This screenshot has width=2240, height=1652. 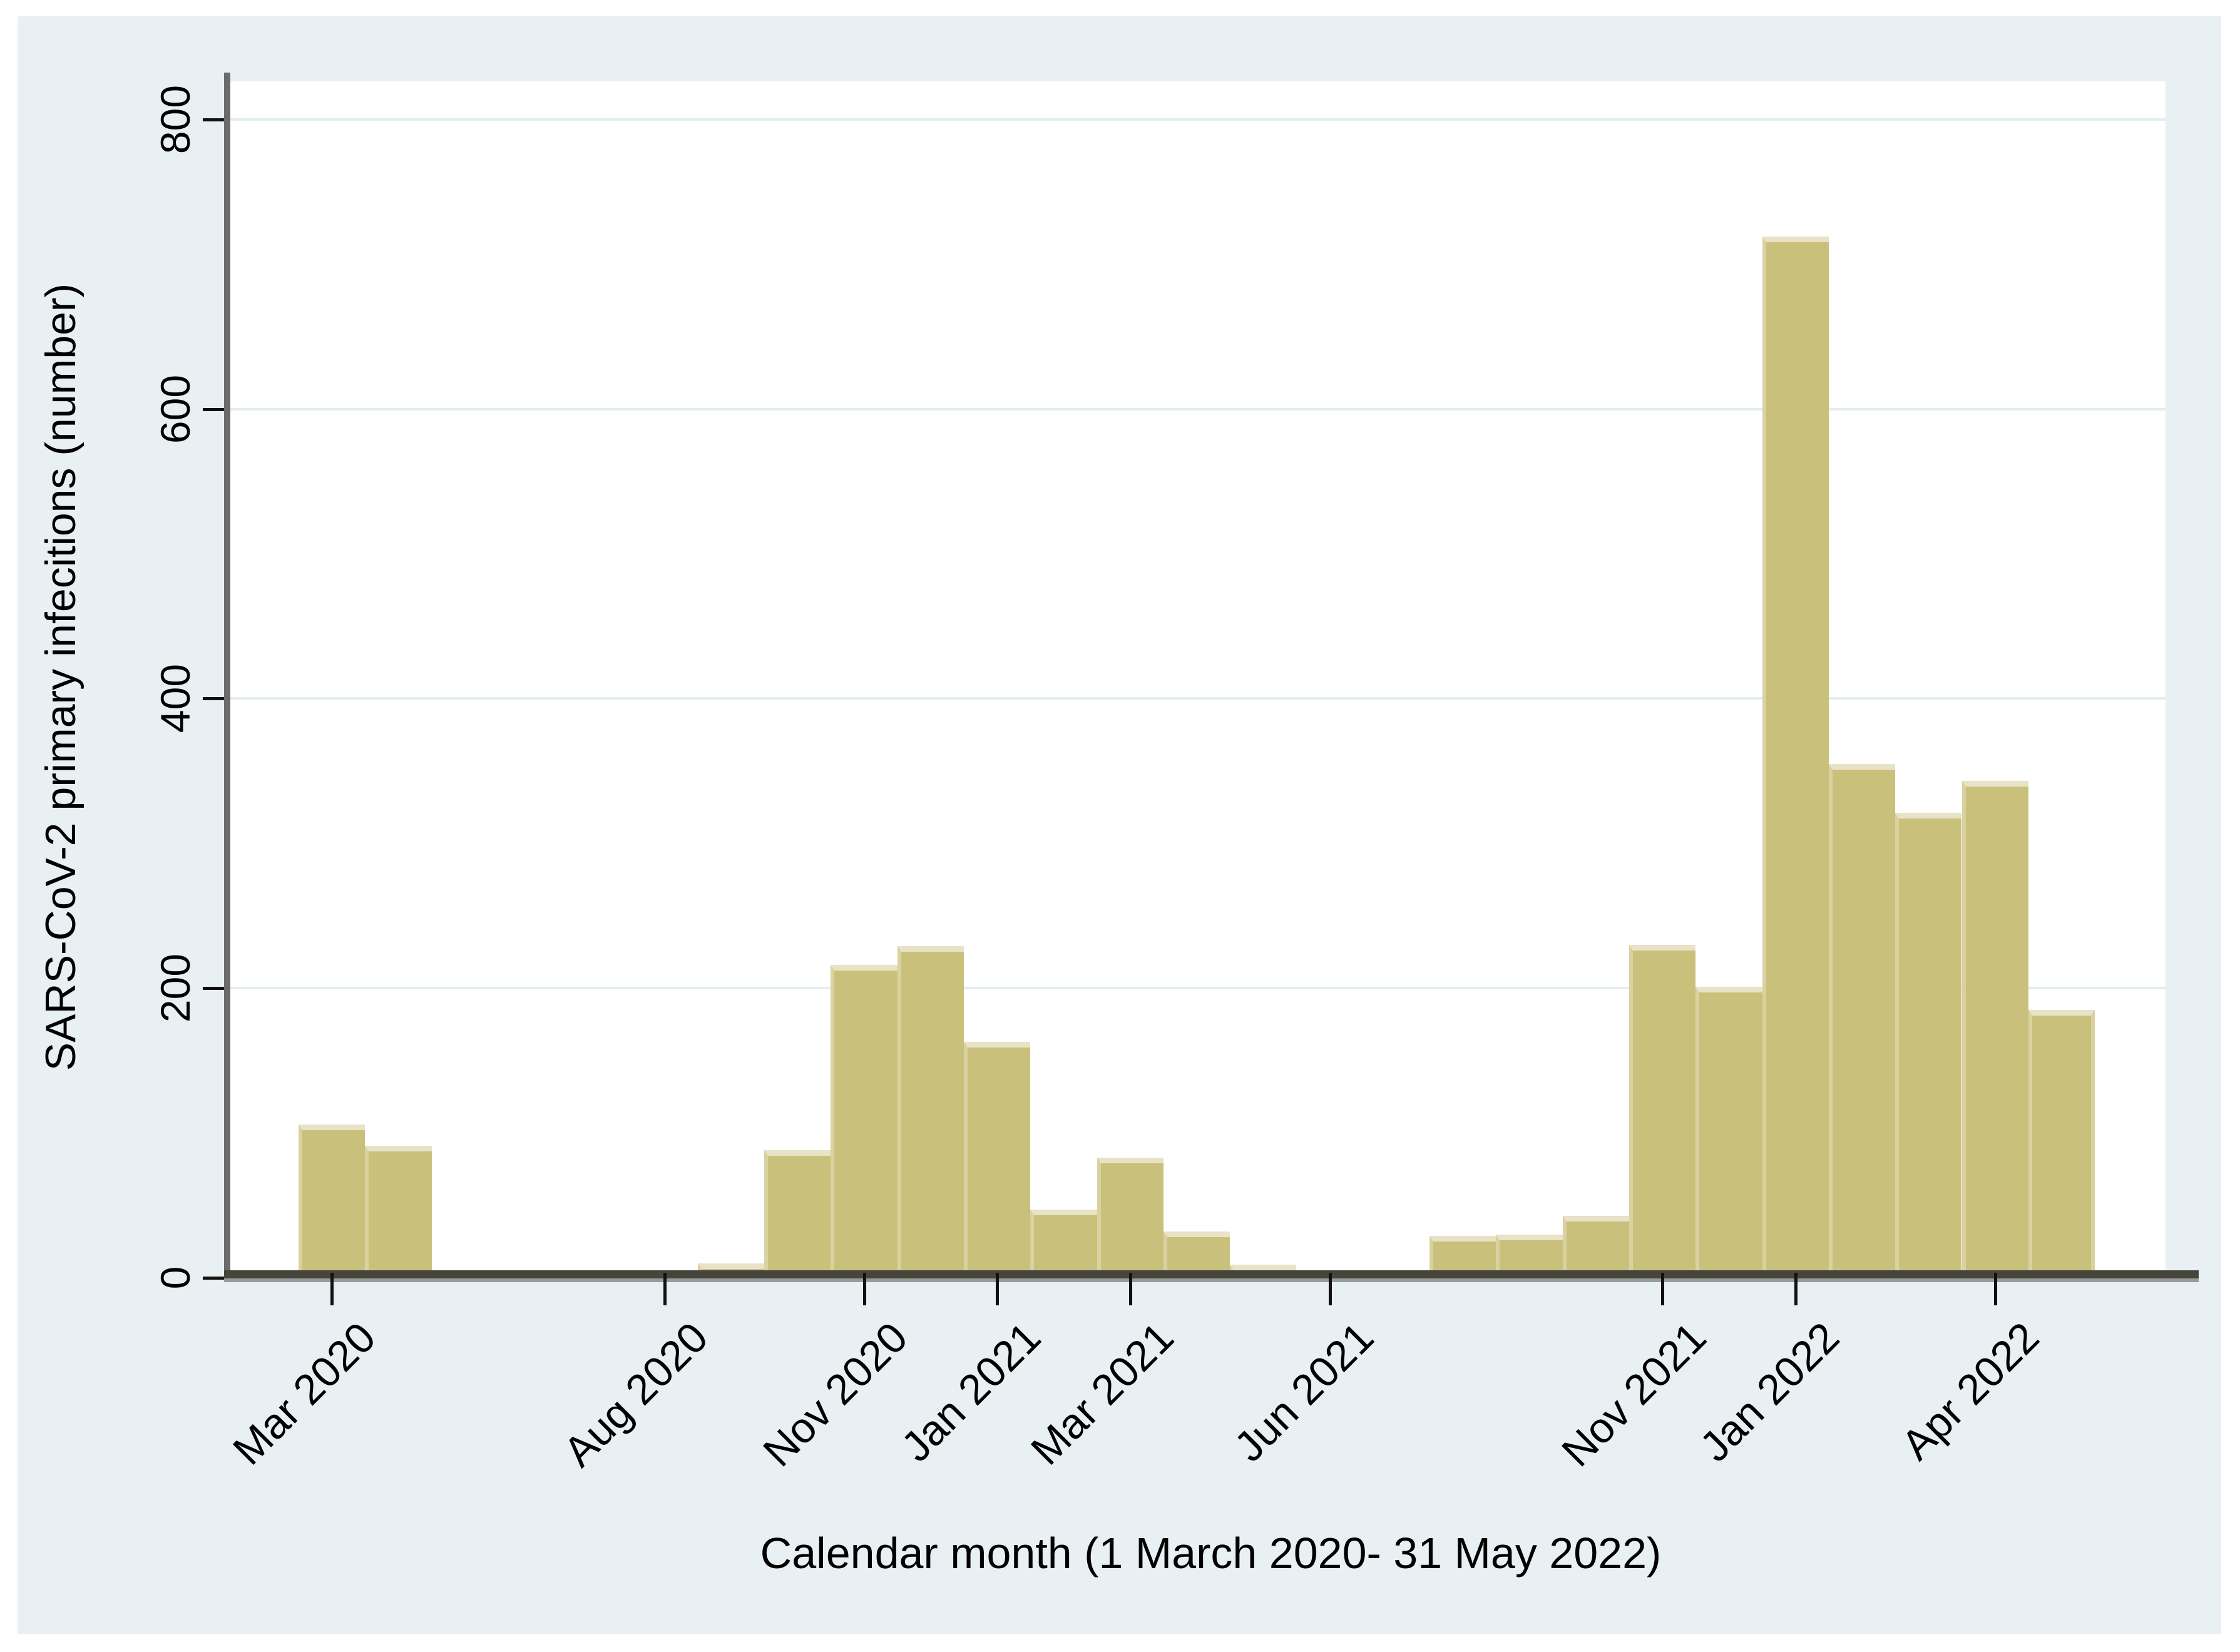 I want to click on x-tick-mar-2021, so click(x=1130, y=1289).